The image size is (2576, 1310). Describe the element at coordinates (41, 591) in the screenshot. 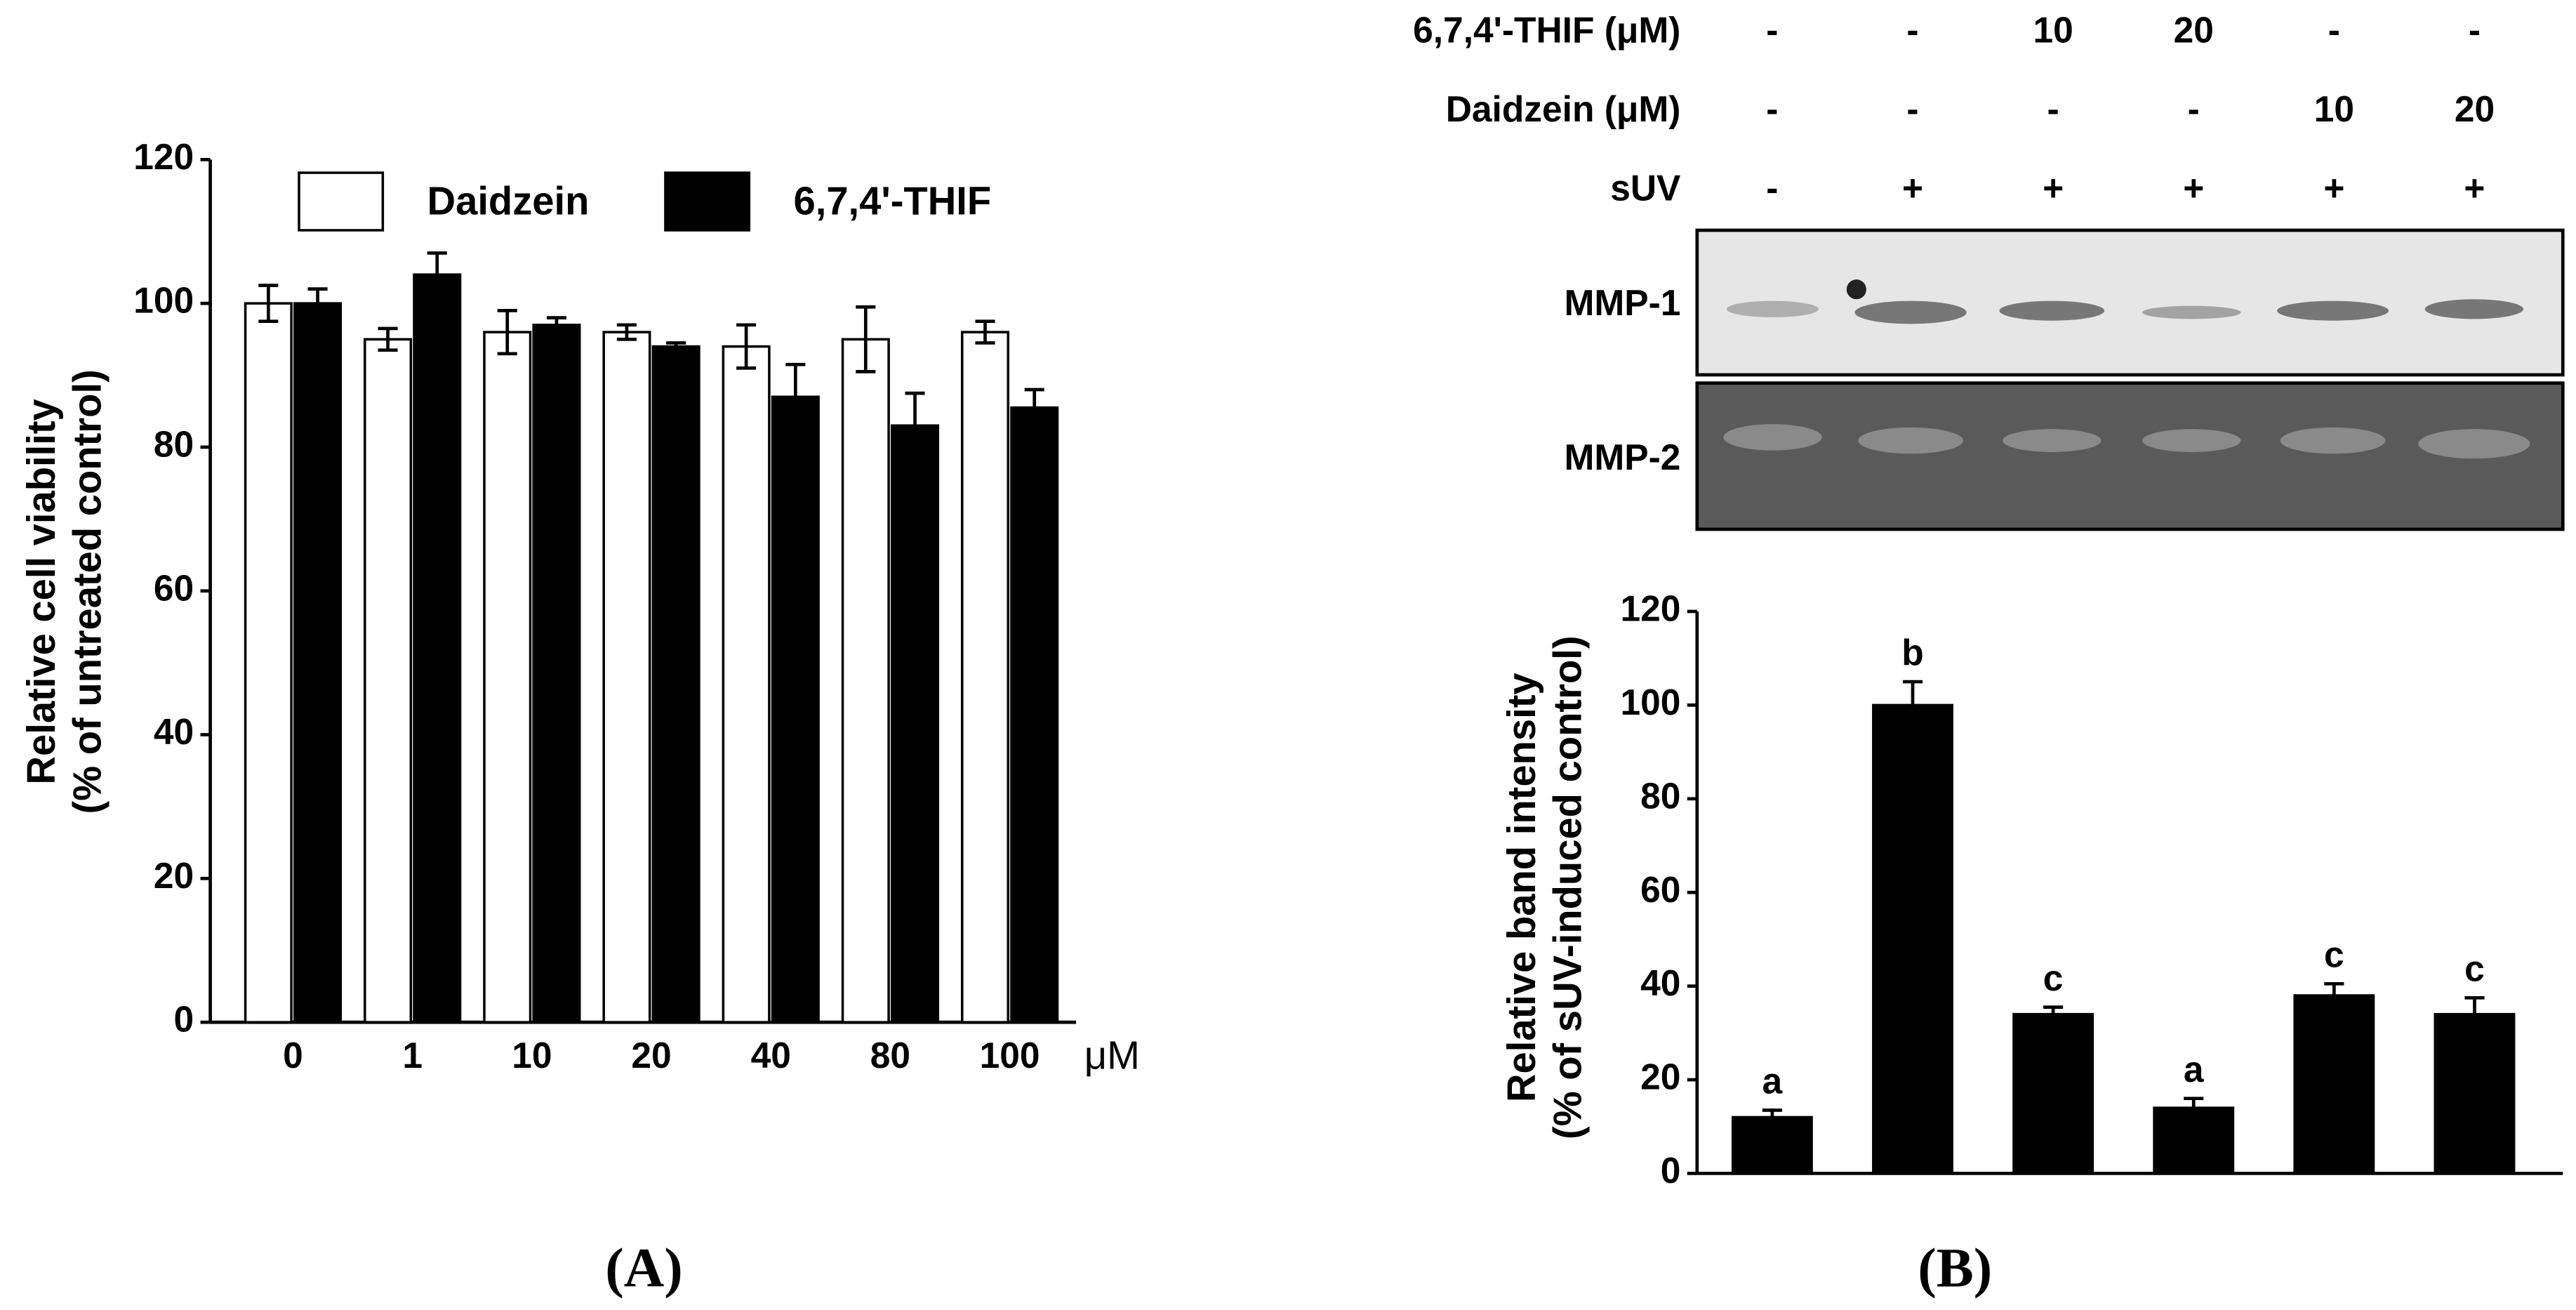

I see `y-axis-label: Relative cell viability` at that location.